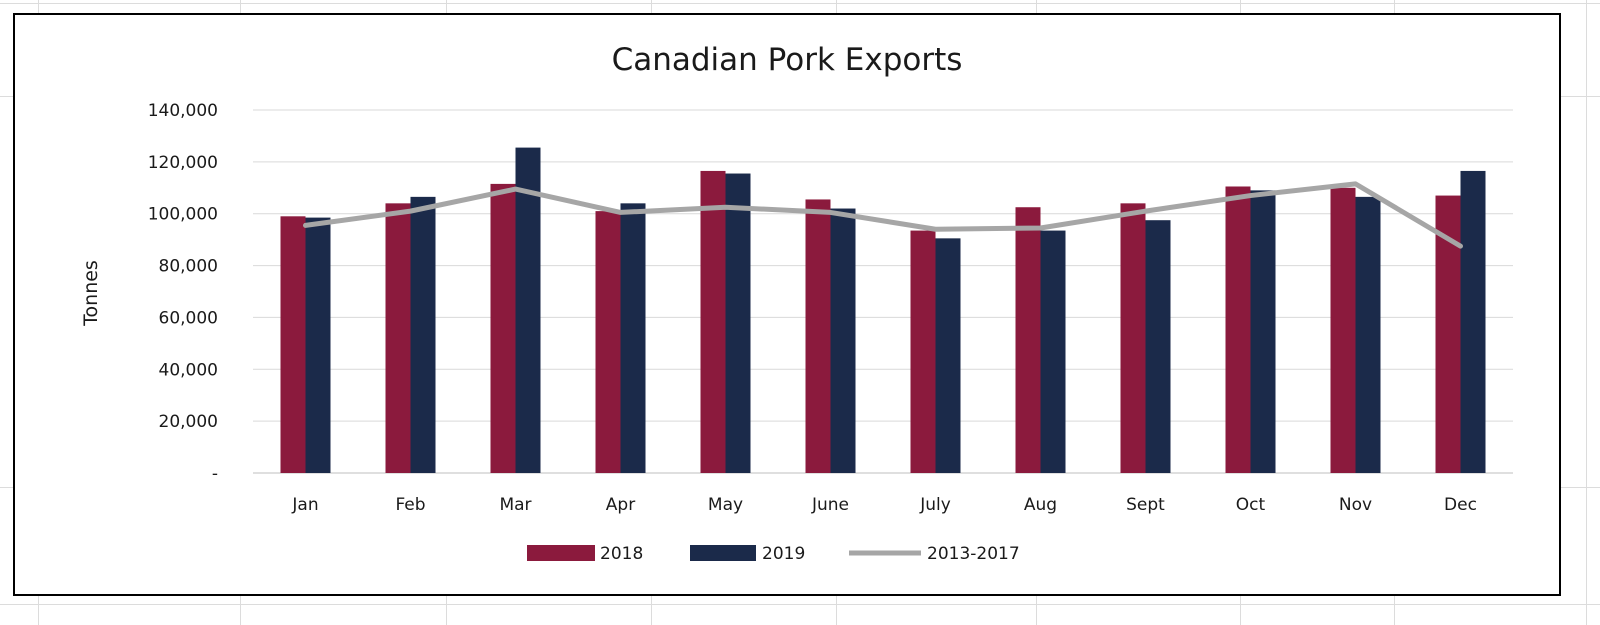 Image resolution: width=1600 pixels, height=625 pixels. What do you see at coordinates (410, 505) in the screenshot?
I see `x-tick-label: Feb` at bounding box center [410, 505].